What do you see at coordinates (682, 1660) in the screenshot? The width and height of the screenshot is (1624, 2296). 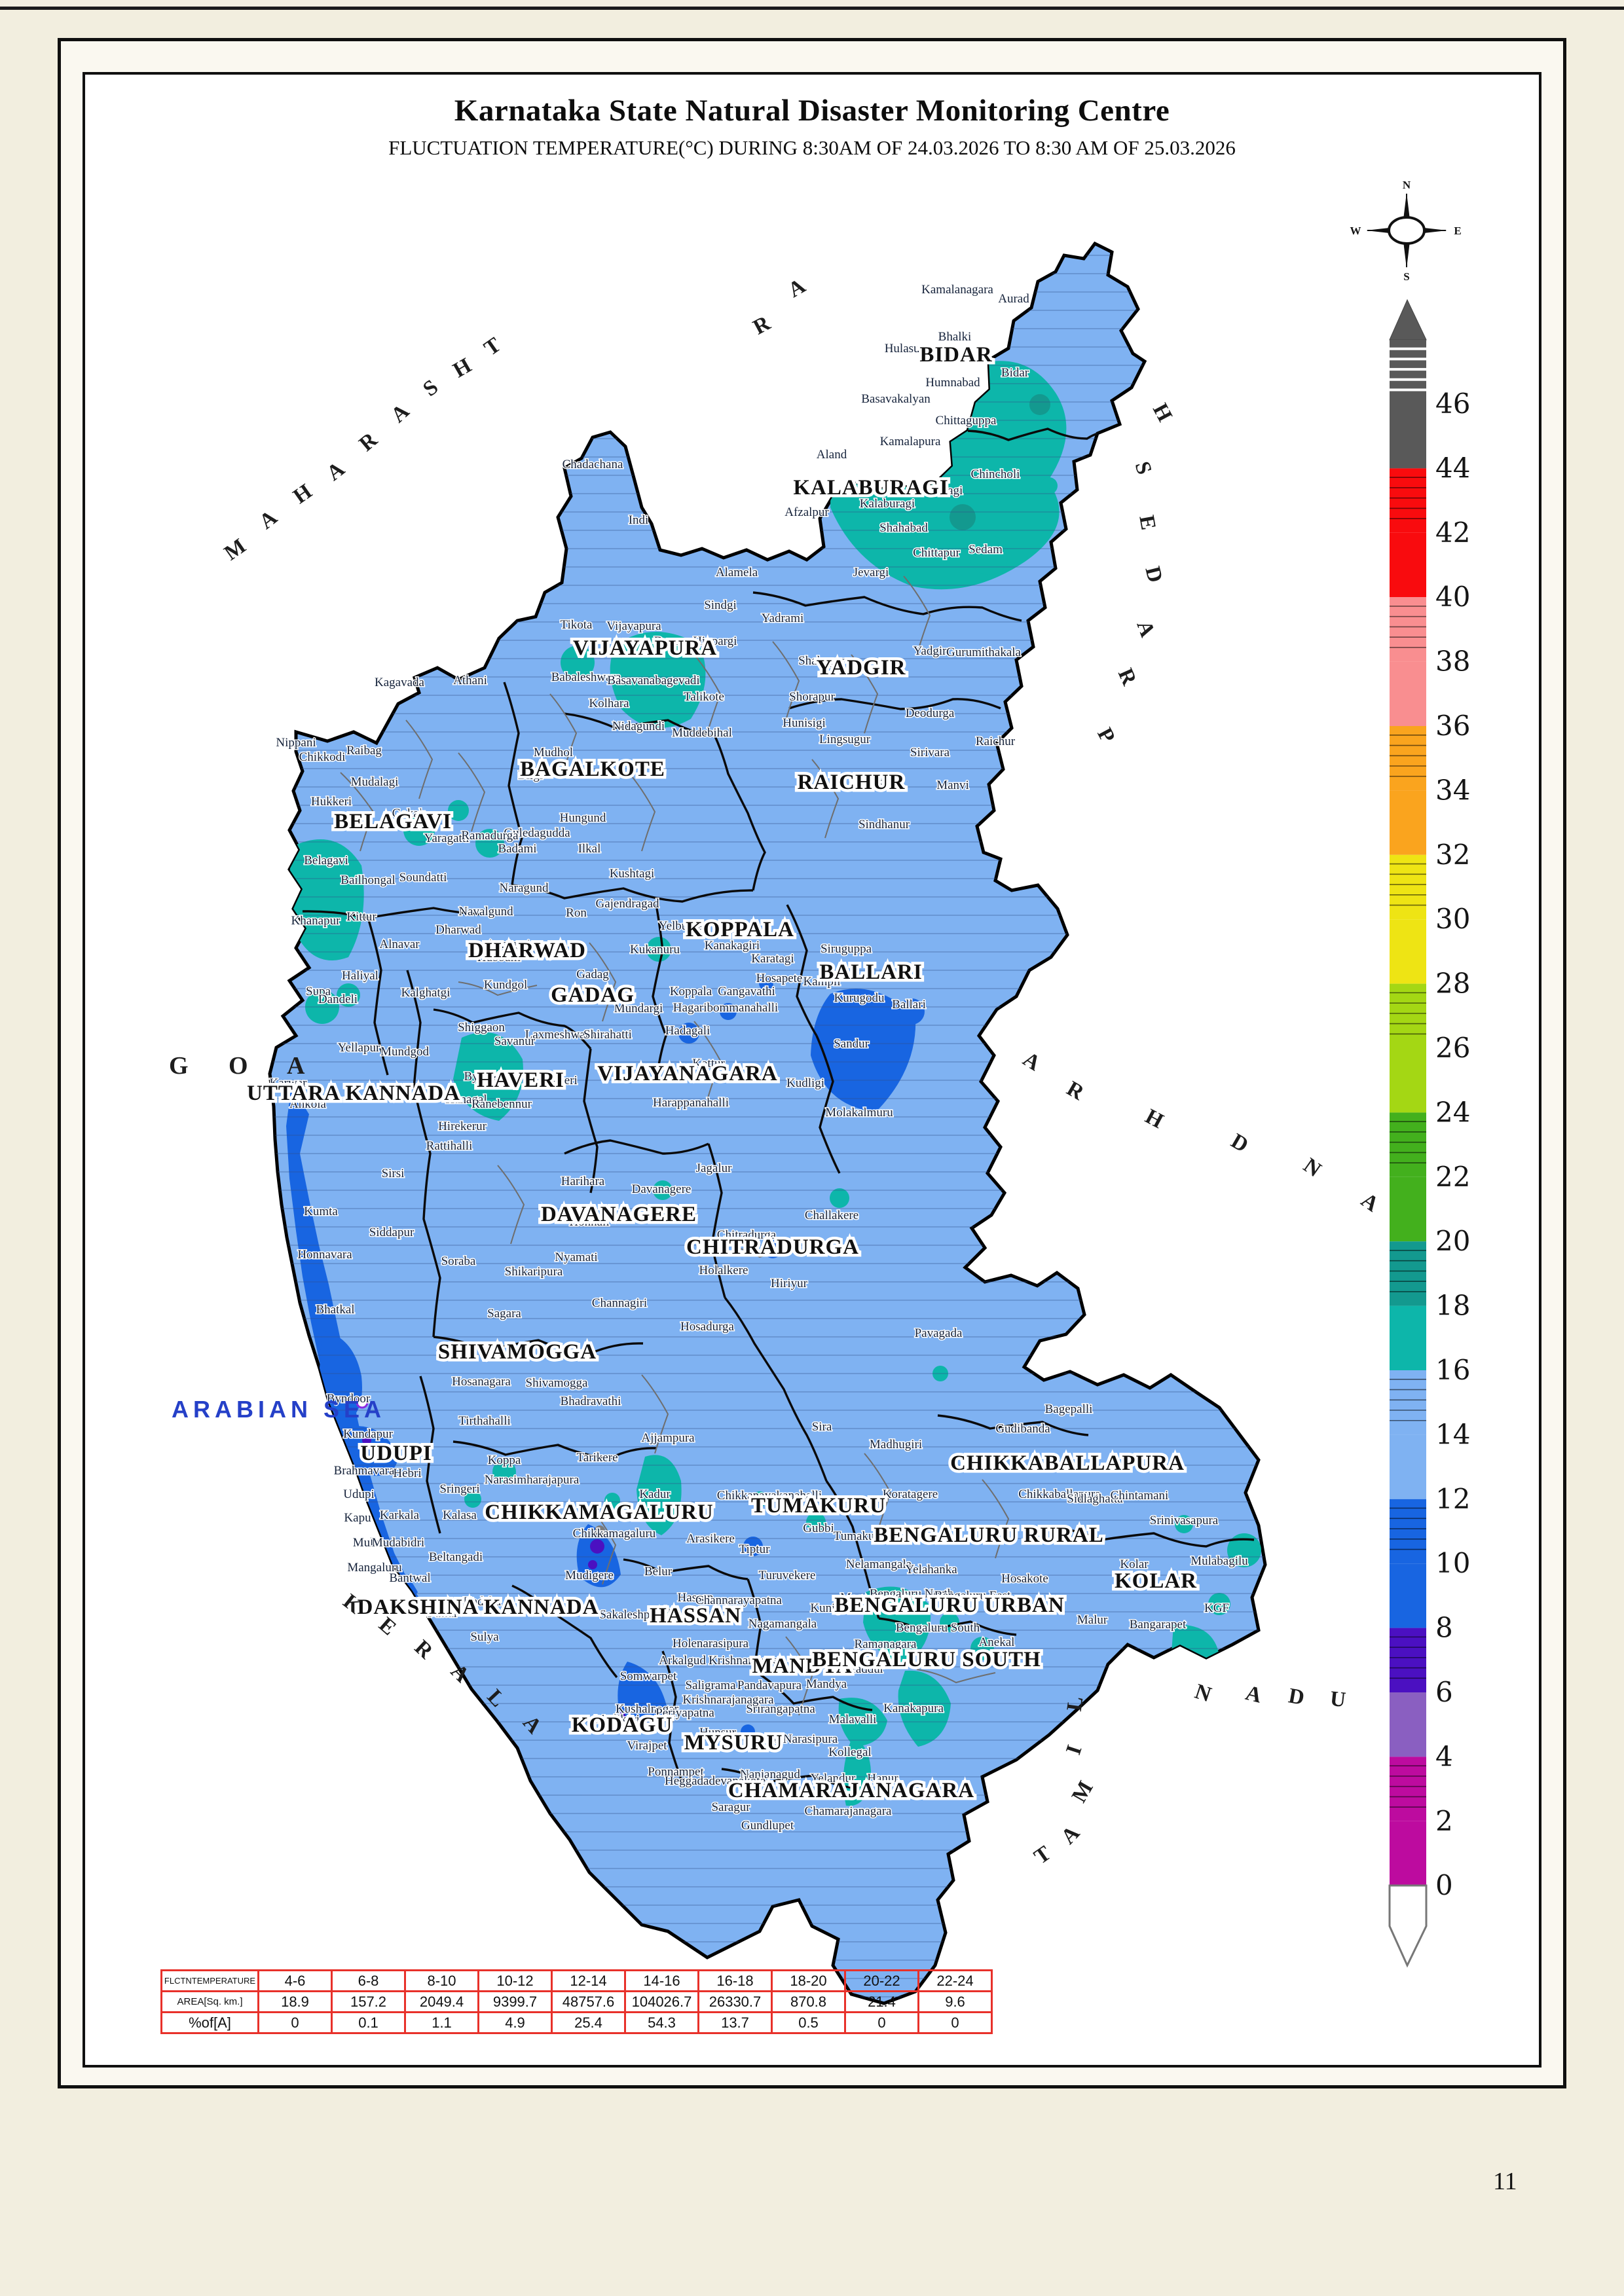 I see `taluk-label: Arkalgud` at bounding box center [682, 1660].